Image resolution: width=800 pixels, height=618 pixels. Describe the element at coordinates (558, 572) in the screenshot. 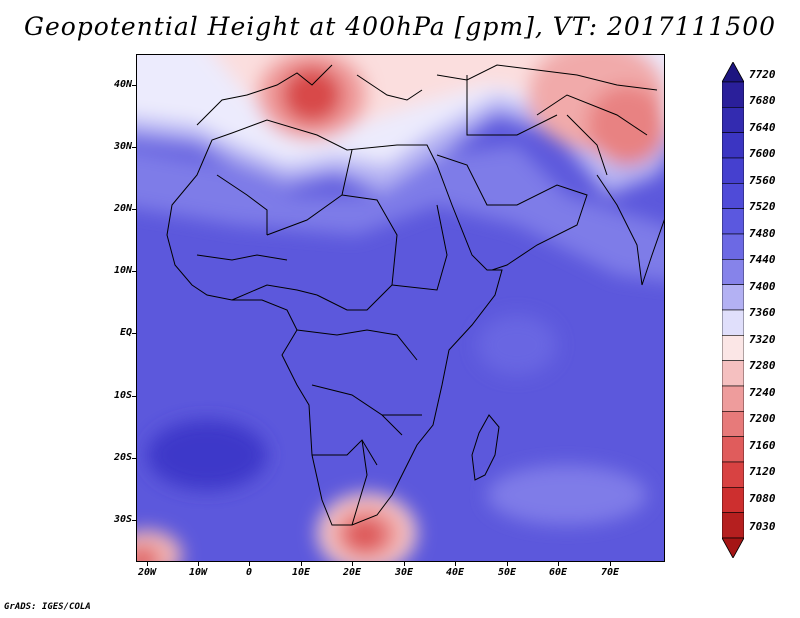

I see `lon-label-60e: 60E` at that location.